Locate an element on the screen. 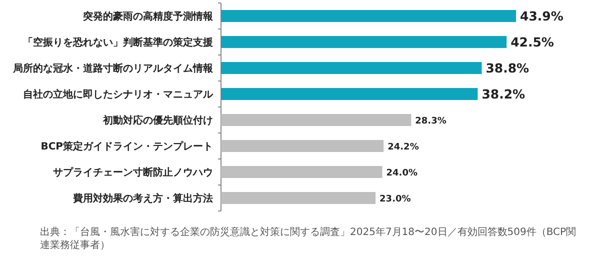 This screenshot has width=590, height=278. data-label: 43.9% is located at coordinates (542, 16).